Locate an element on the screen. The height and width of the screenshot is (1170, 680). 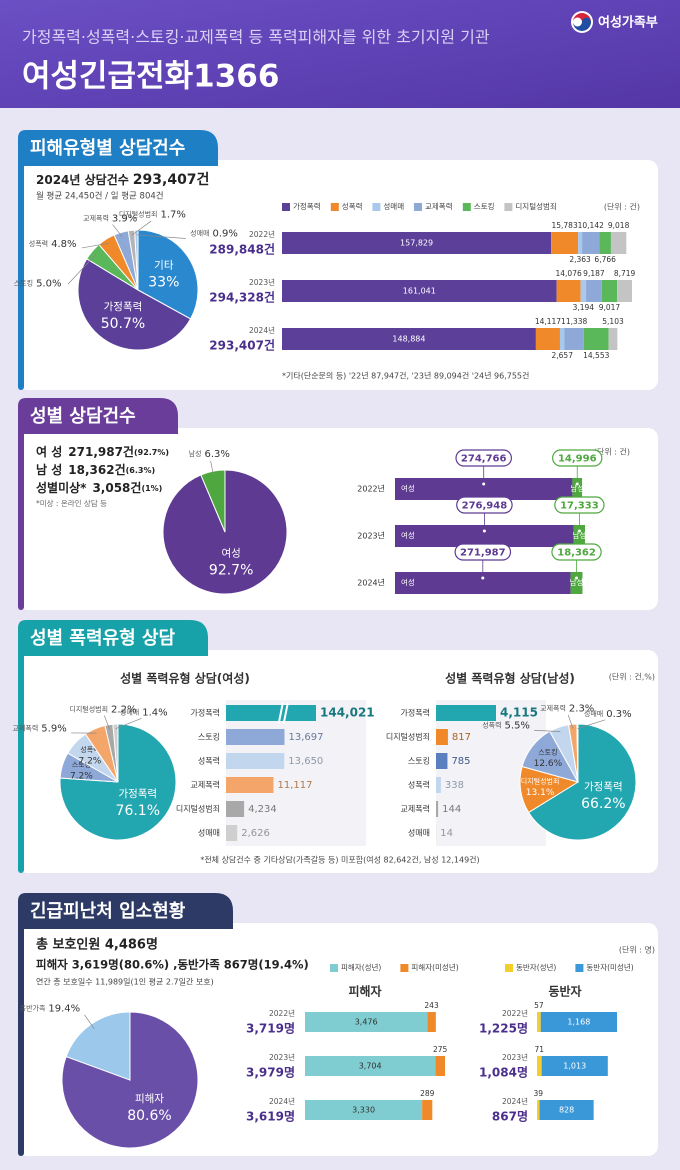
value-label: 144 is located at coordinates (451, 809).